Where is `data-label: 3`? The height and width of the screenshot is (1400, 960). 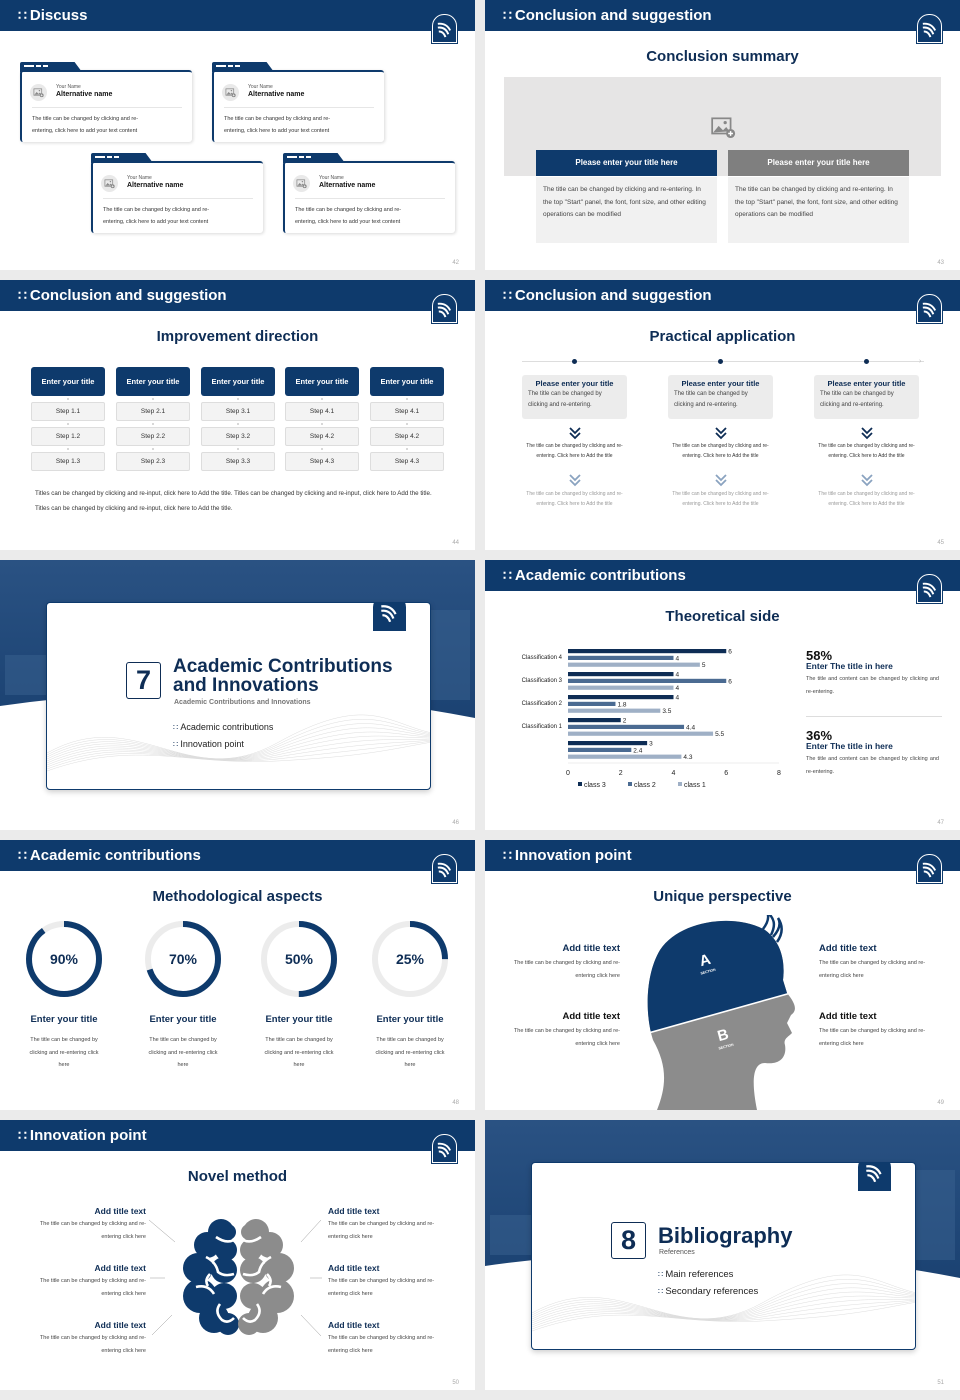
data-label: 3 is located at coordinates (651, 744).